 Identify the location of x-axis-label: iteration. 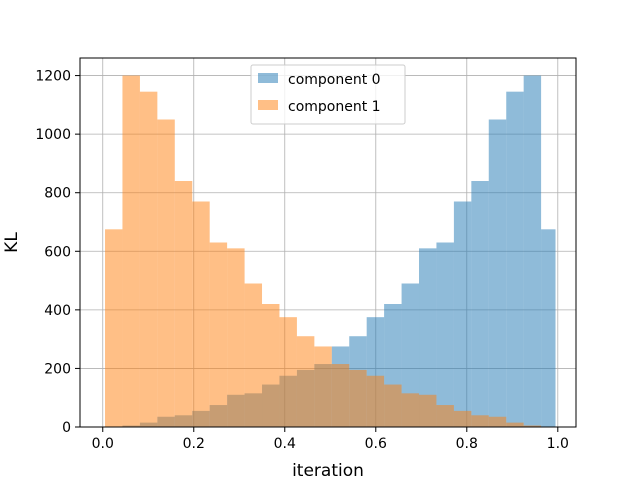
(328, 470).